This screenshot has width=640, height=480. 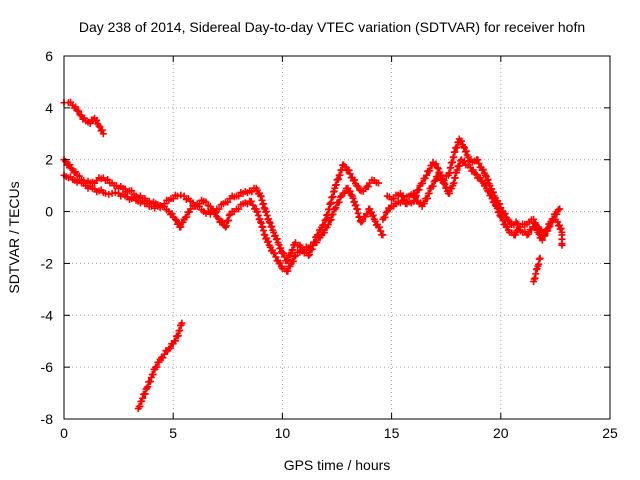 What do you see at coordinates (47, 419) in the screenshot?
I see `y-tick-label: -8` at bounding box center [47, 419].